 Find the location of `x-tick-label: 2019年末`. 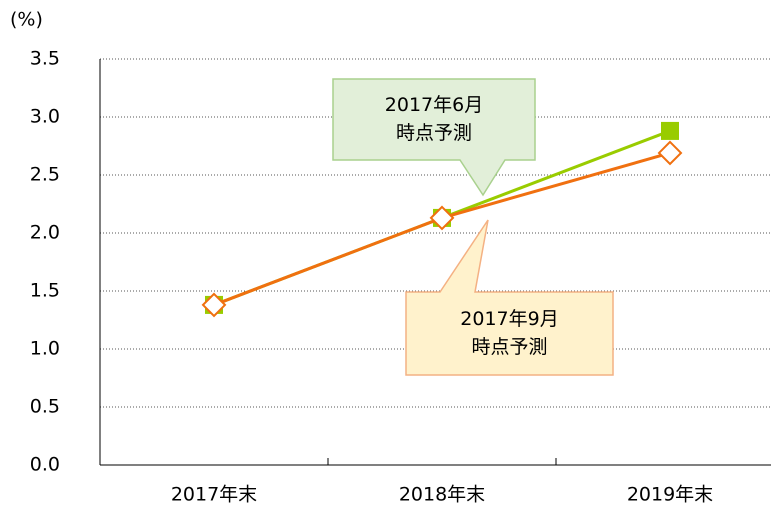

x-tick-label: 2019年末 is located at coordinates (670, 495).